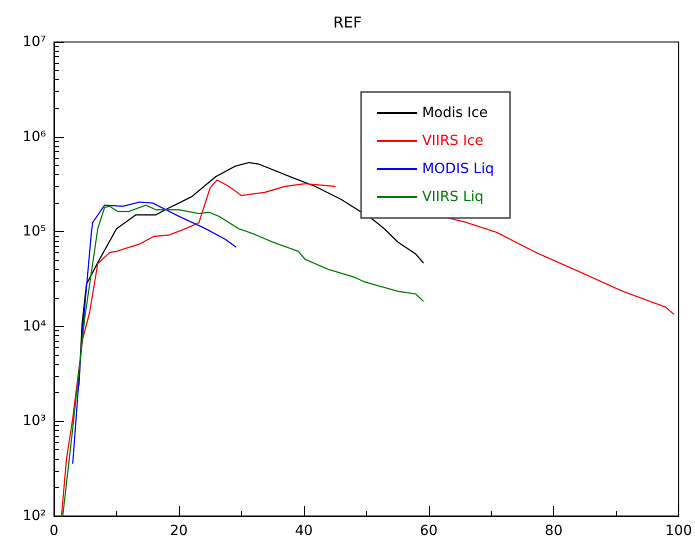 The height and width of the screenshot is (538, 695). I want to click on y-tick-label: 10⁷, so click(34, 42).